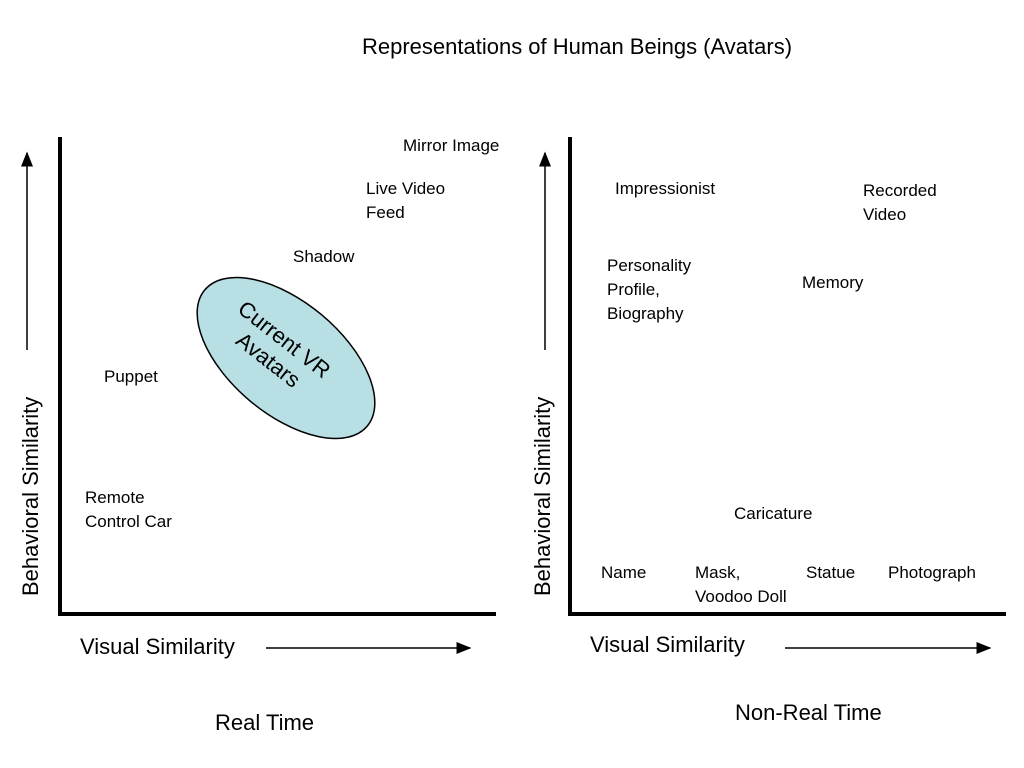  What do you see at coordinates (131, 376) in the screenshot?
I see `label-puppet: Puppet` at bounding box center [131, 376].